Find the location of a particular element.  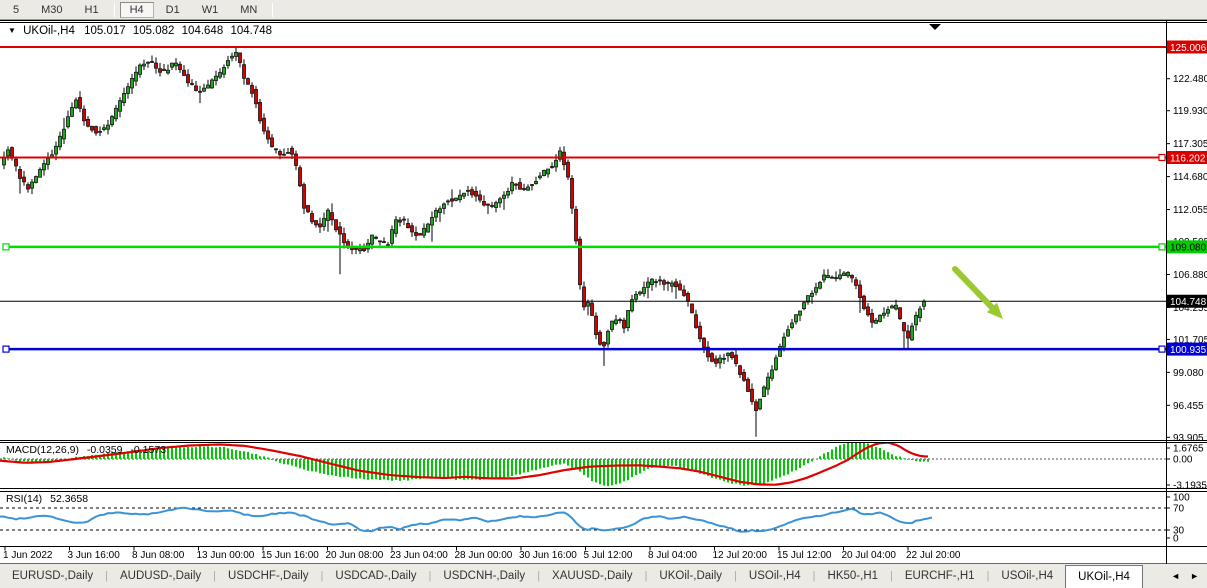

price-badge-125.006: 125.006 is located at coordinates (1187, 47).